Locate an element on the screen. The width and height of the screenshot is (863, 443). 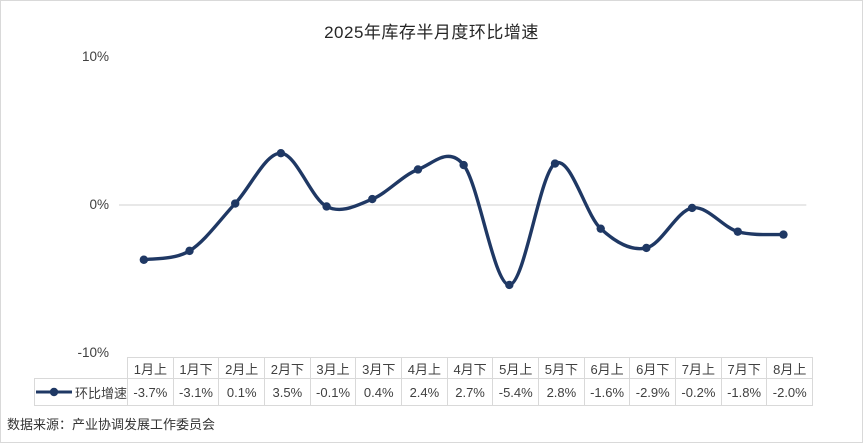
category-header-cell: 7月下 is located at coordinates (744, 368).